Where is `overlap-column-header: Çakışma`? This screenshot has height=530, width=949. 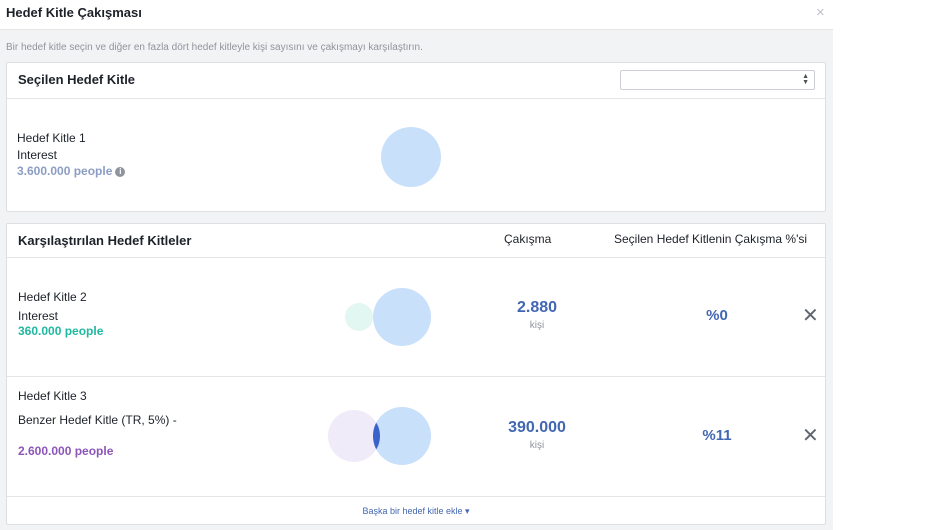 overlap-column-header: Çakışma is located at coordinates (528, 239).